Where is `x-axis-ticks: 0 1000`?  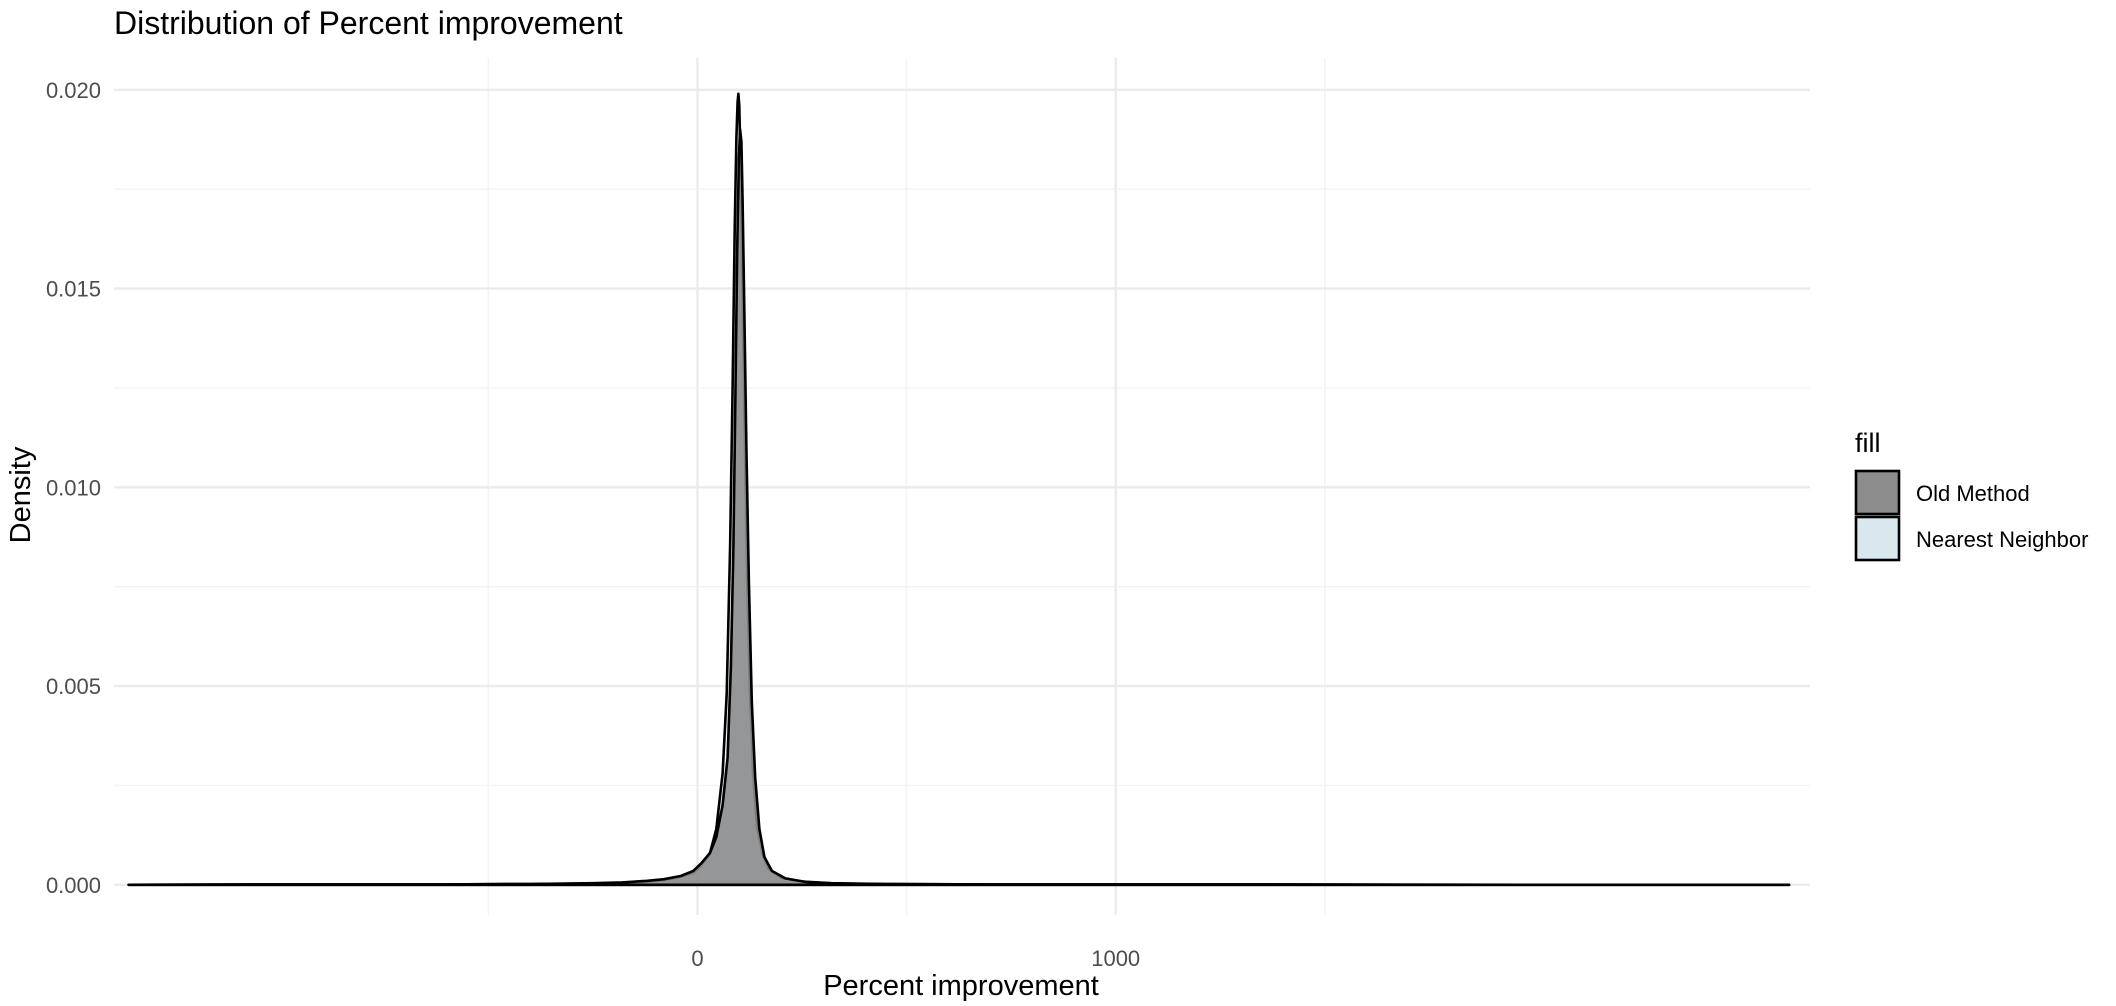
x-axis-ticks: 0 1000 is located at coordinates (915, 958).